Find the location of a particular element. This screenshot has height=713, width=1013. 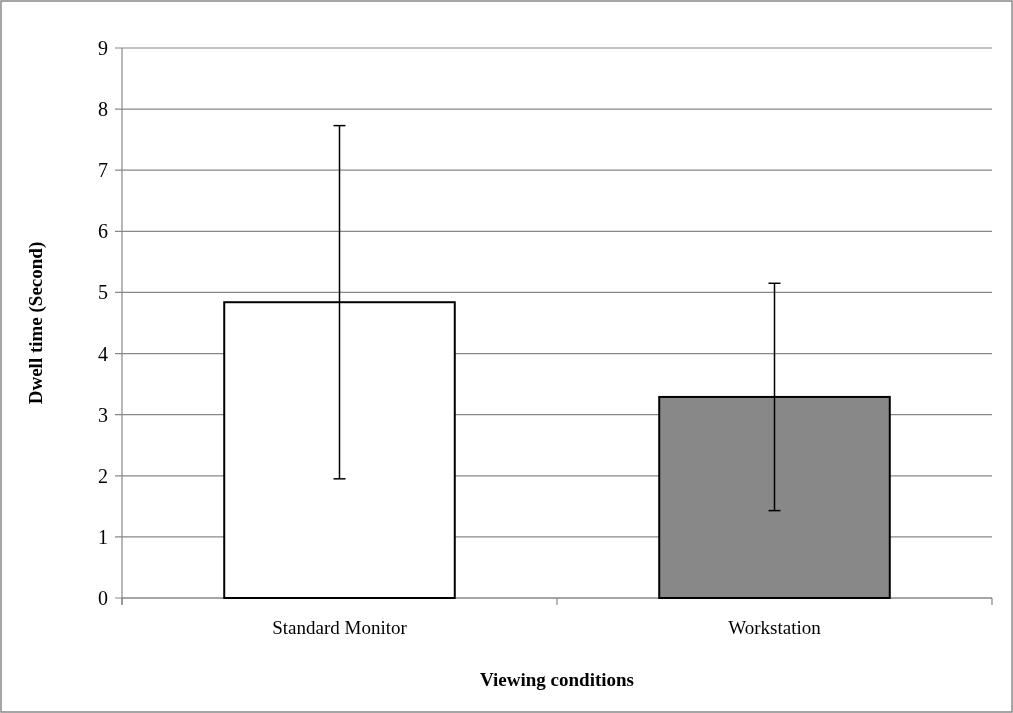

y-tick-label: 6 is located at coordinates (103, 231).